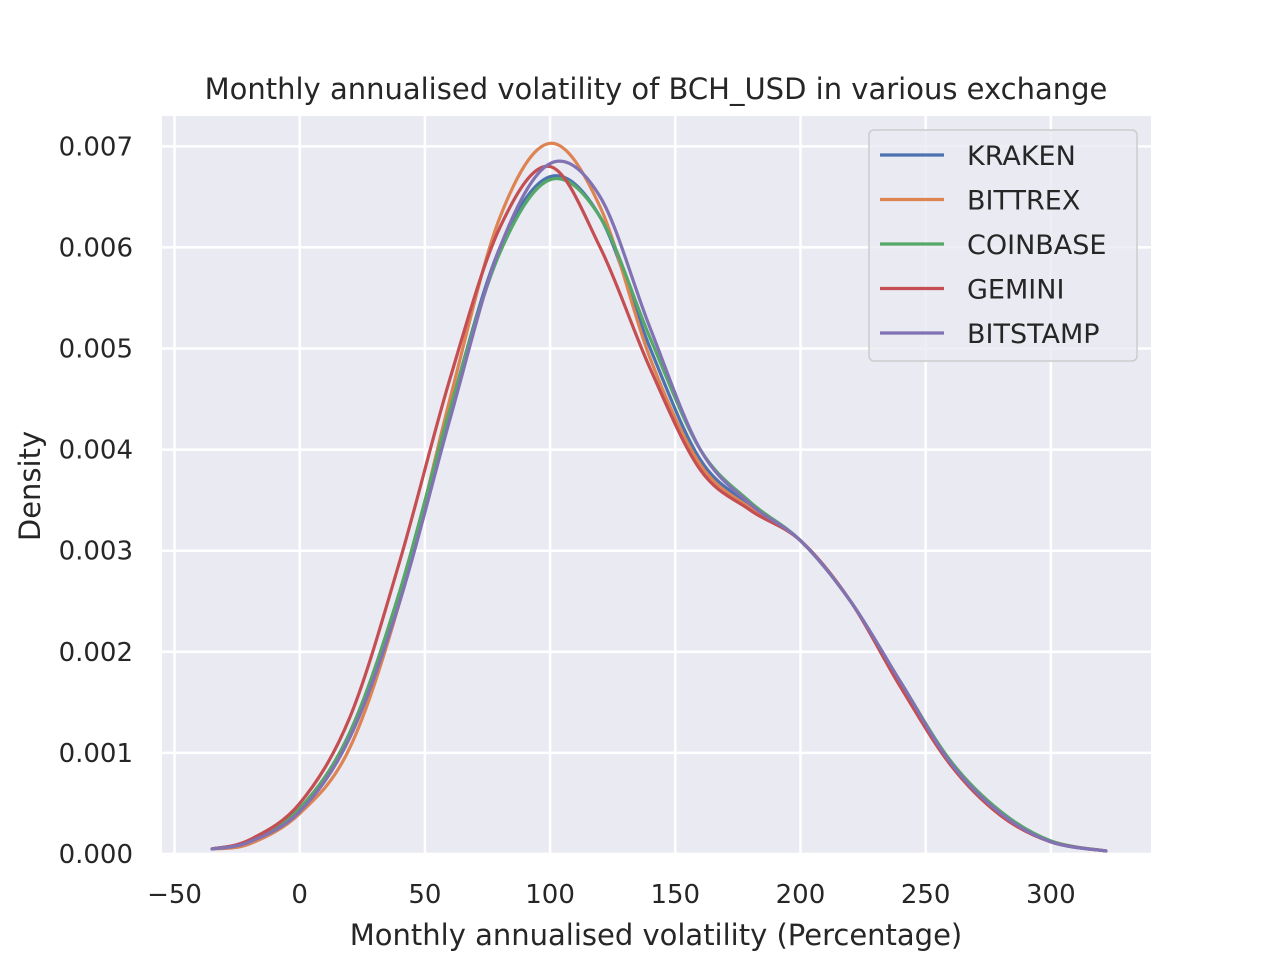 The width and height of the screenshot is (1280, 960). What do you see at coordinates (96, 855) in the screenshot?
I see `y-tick-label: 0.000` at bounding box center [96, 855].